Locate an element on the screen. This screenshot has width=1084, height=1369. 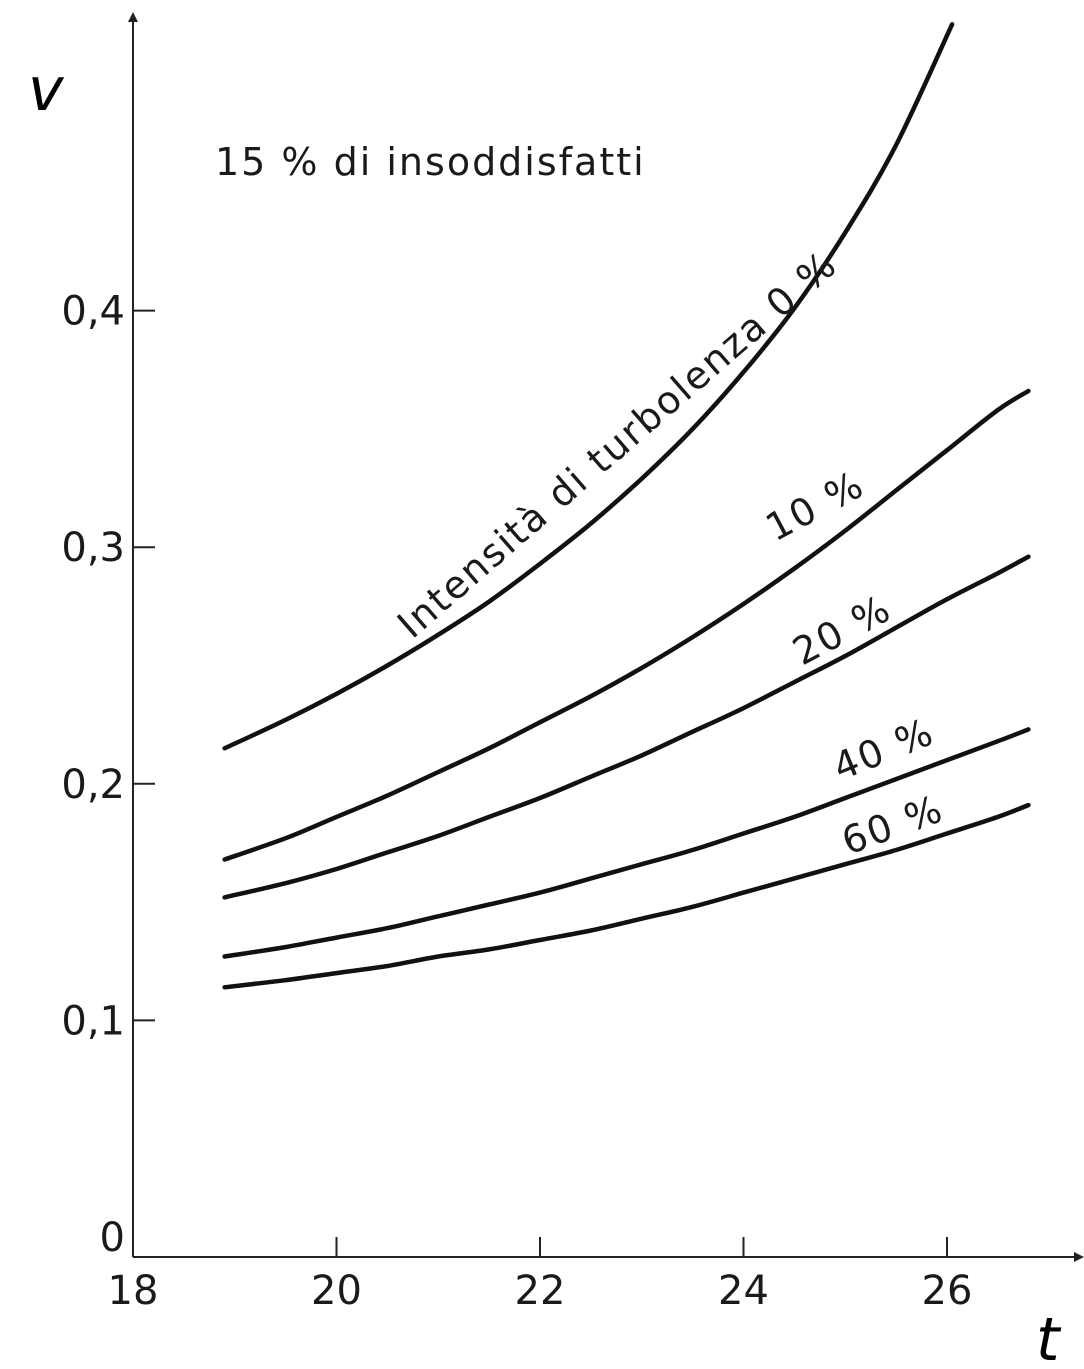
x-tick-label: 22 is located at coordinates (540, 1291).